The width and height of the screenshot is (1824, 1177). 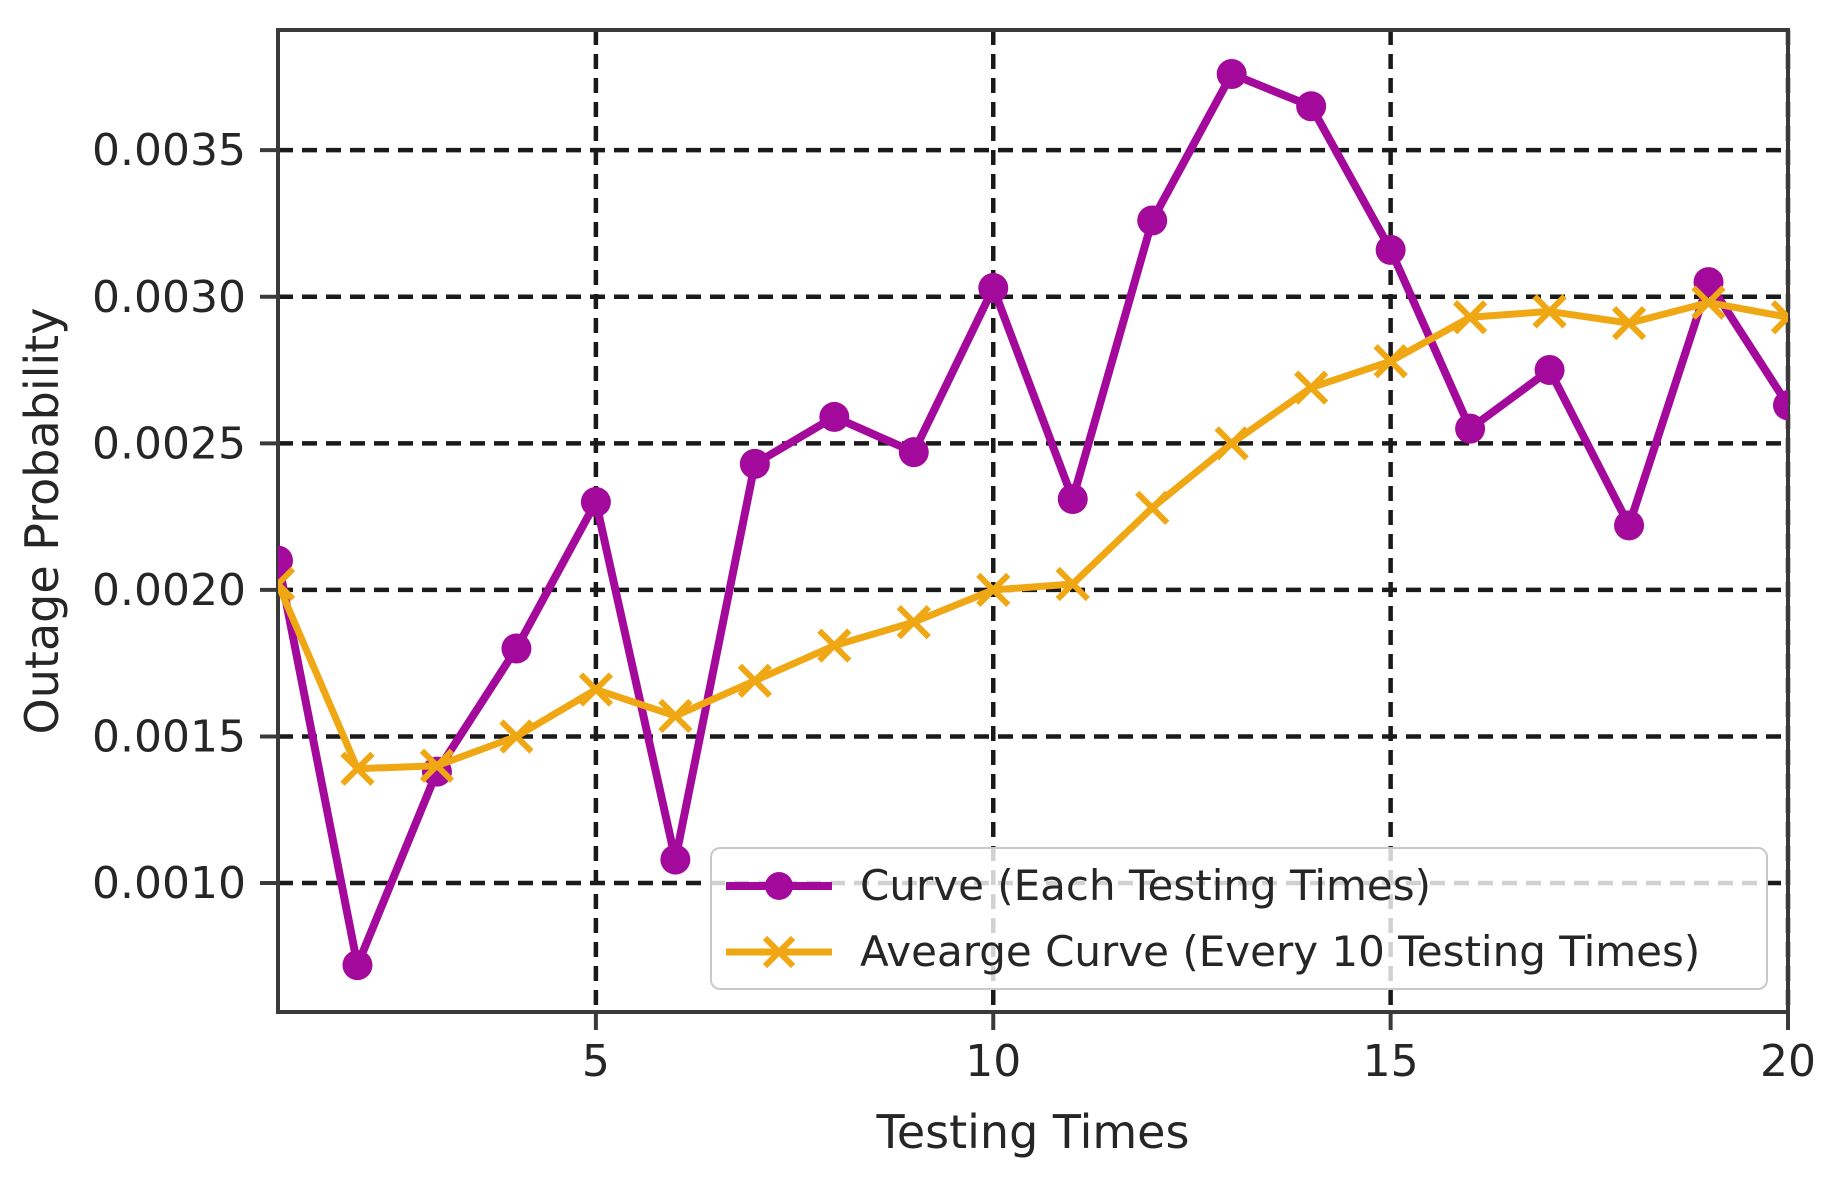 I want to click on x-tick-label: 20, so click(x=1788, y=1061).